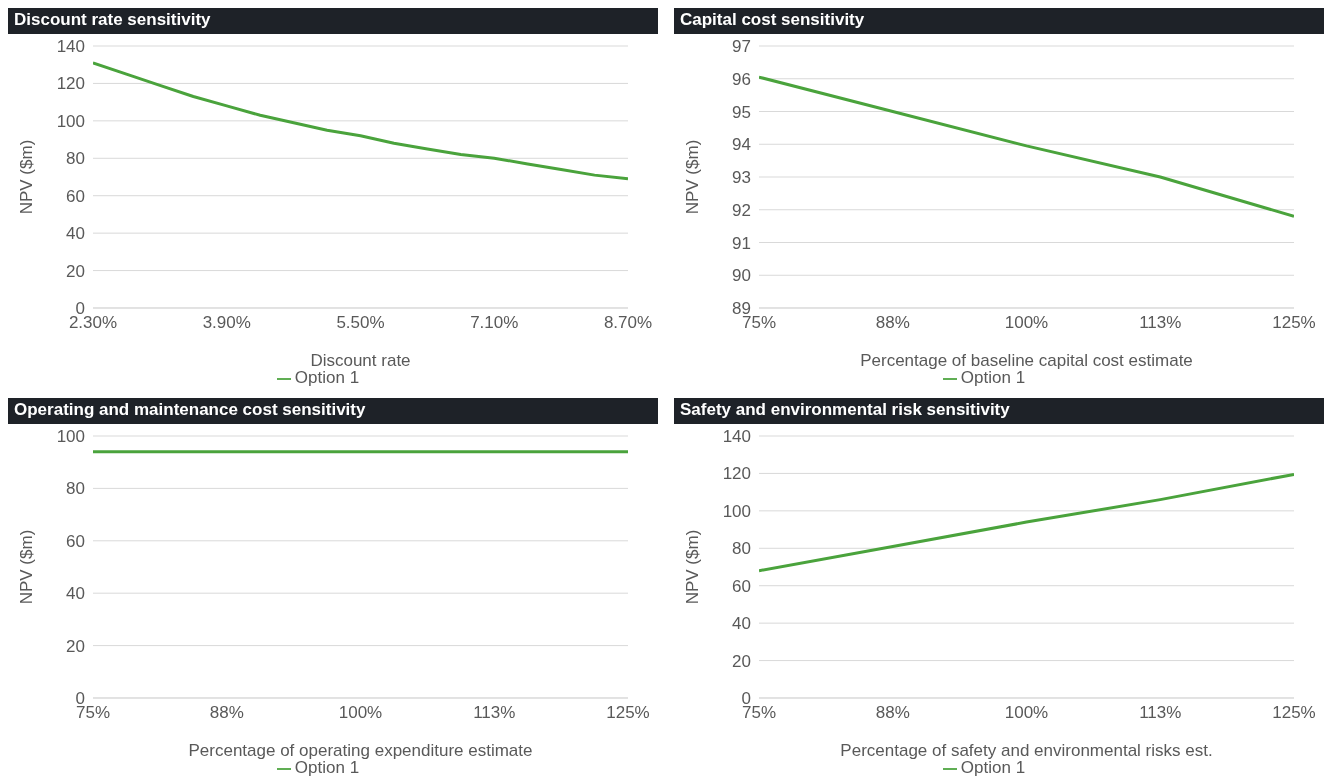  What do you see at coordinates (1026, 750) in the screenshot?
I see `x-axis-title: Percentage of safety and environmental risks est.` at bounding box center [1026, 750].